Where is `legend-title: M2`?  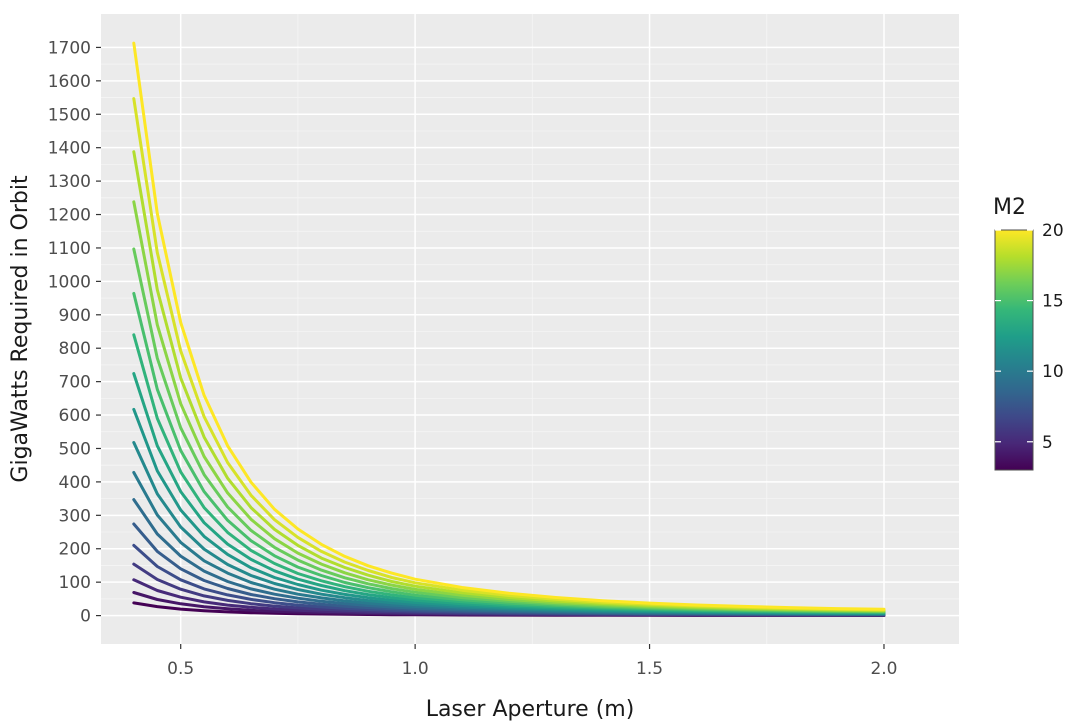
legend-title: M2 is located at coordinates (1009, 207).